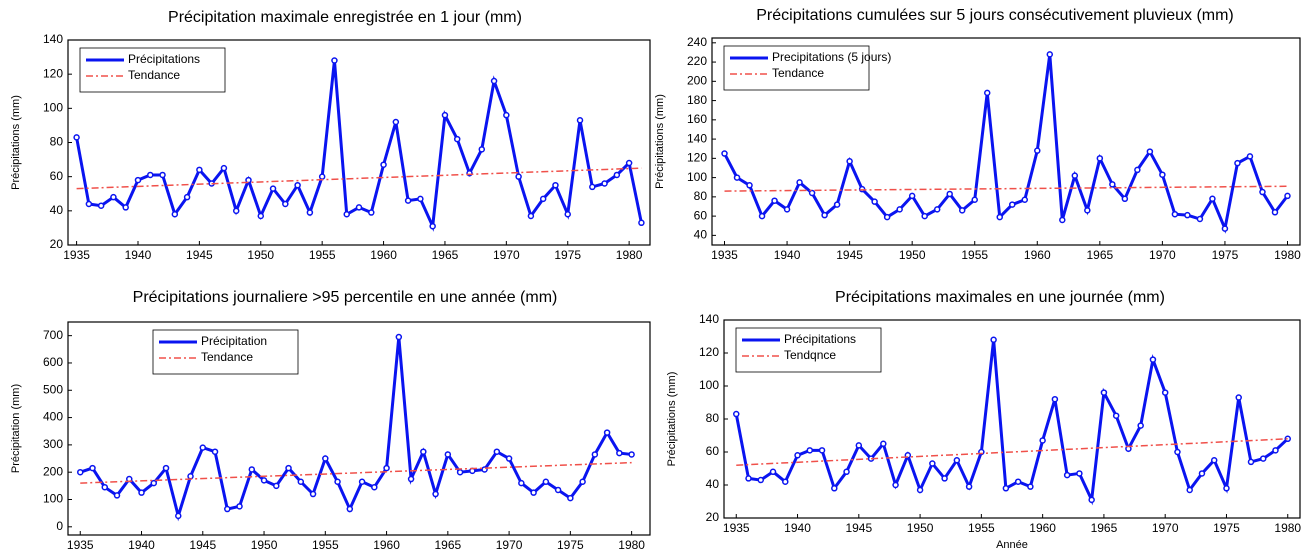 The image size is (1311, 551). I want to click on legend-label: Tendance, so click(154, 75).